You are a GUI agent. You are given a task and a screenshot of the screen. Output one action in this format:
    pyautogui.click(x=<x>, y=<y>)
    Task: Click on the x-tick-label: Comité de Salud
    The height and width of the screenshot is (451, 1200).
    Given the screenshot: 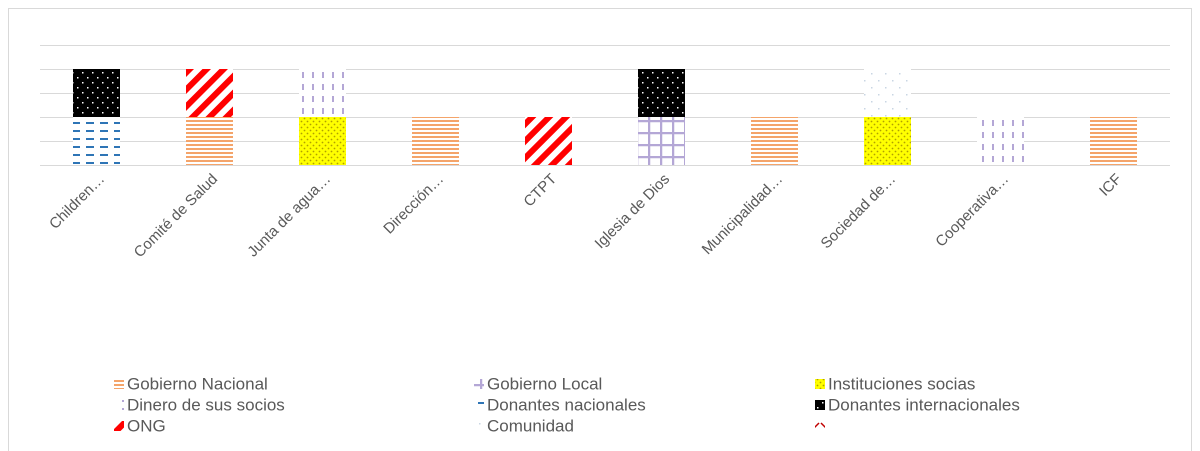 What is the action you would take?
    pyautogui.click(x=176, y=216)
    